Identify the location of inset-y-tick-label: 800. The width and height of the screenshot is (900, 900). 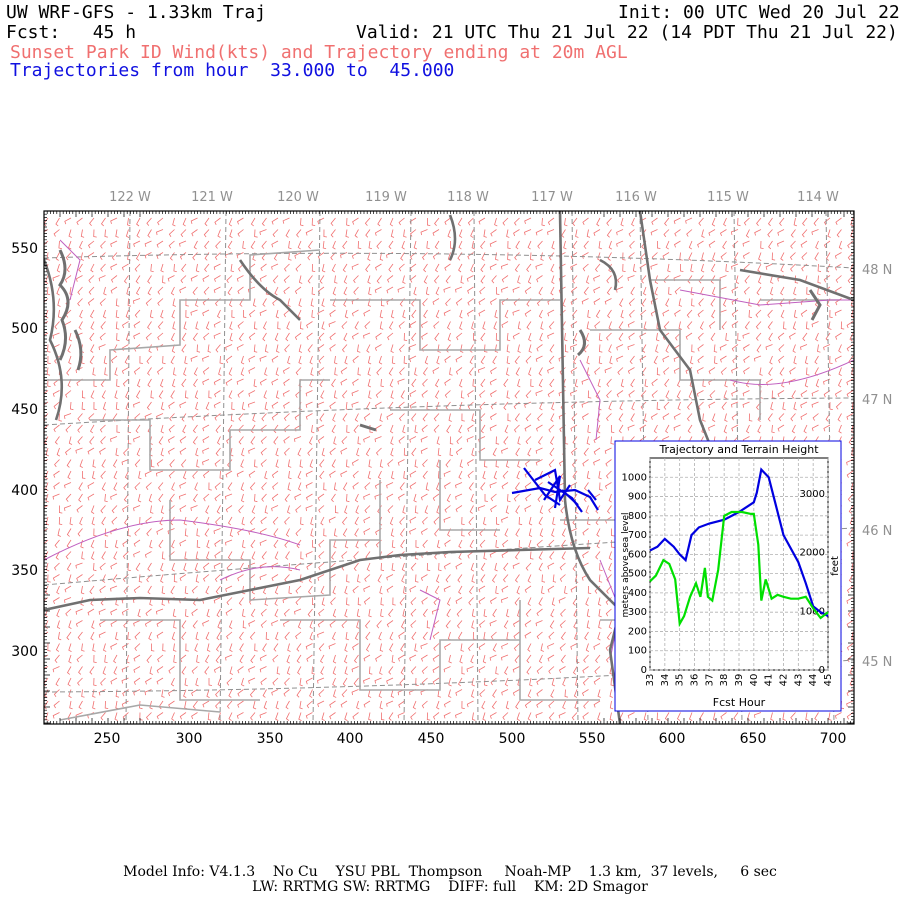
(637, 516).